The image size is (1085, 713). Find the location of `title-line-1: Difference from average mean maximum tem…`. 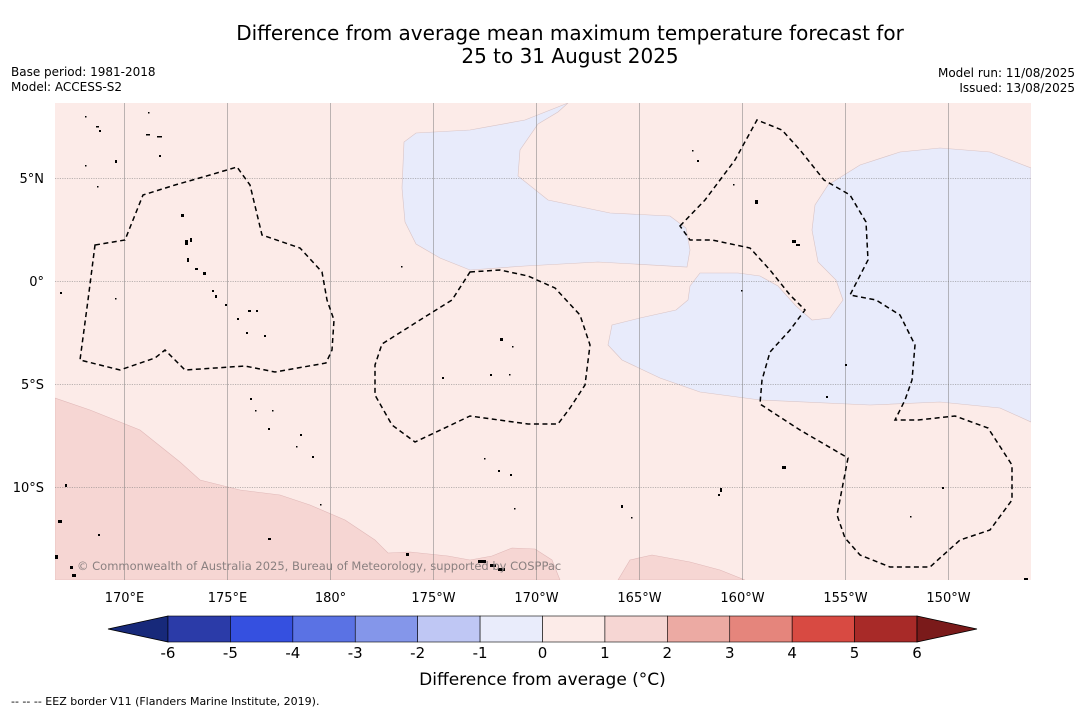

title-line-1: Difference from average mean maximum tem… is located at coordinates (570, 33).